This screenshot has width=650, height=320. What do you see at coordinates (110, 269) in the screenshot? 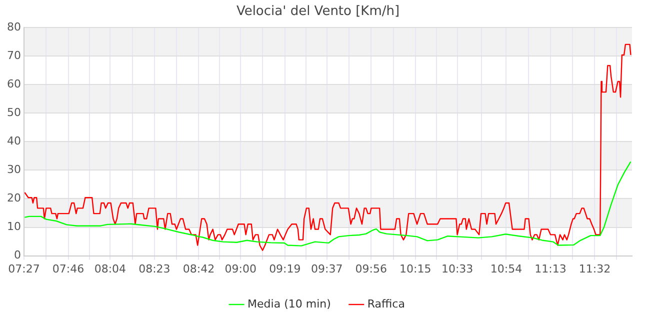
I see `x-tick-label: 08:04` at bounding box center [110, 269].